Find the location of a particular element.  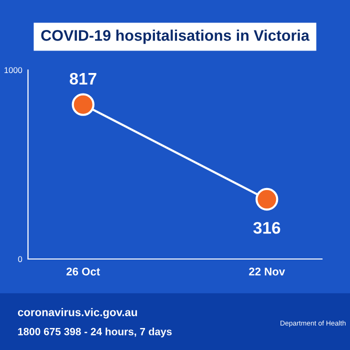

y-tick-label: 0 is located at coordinates (20, 259).